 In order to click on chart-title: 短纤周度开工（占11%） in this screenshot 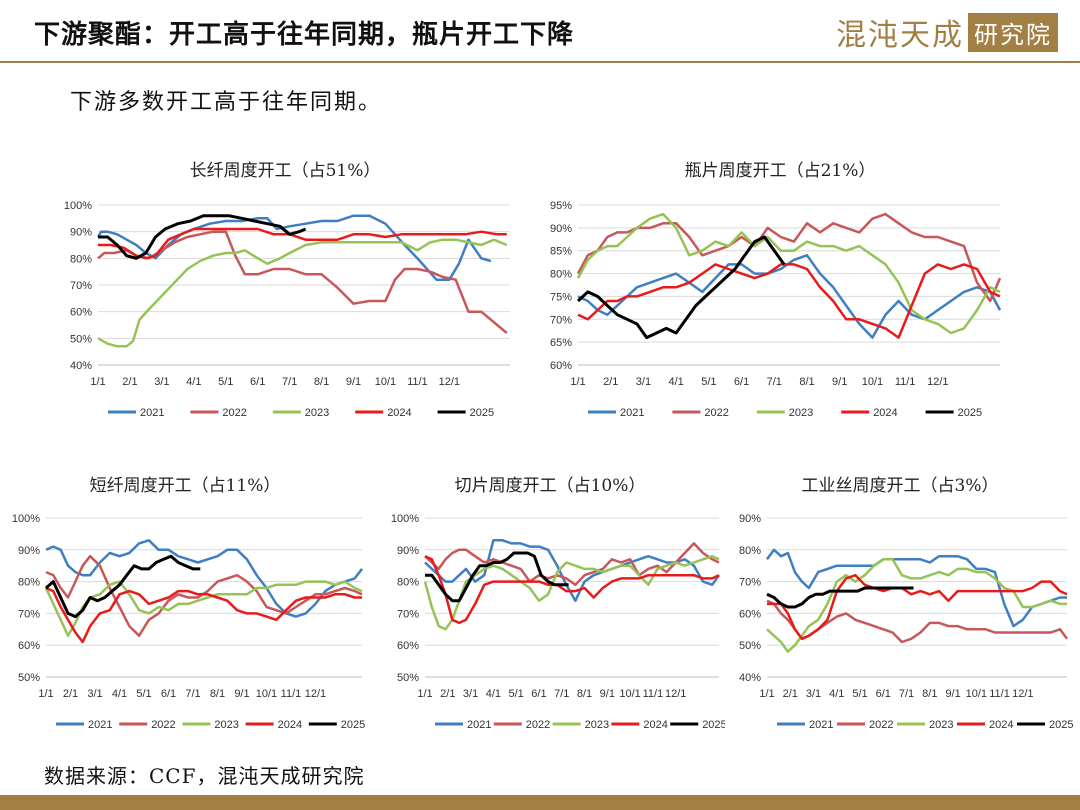, I will do `click(185, 486)`.